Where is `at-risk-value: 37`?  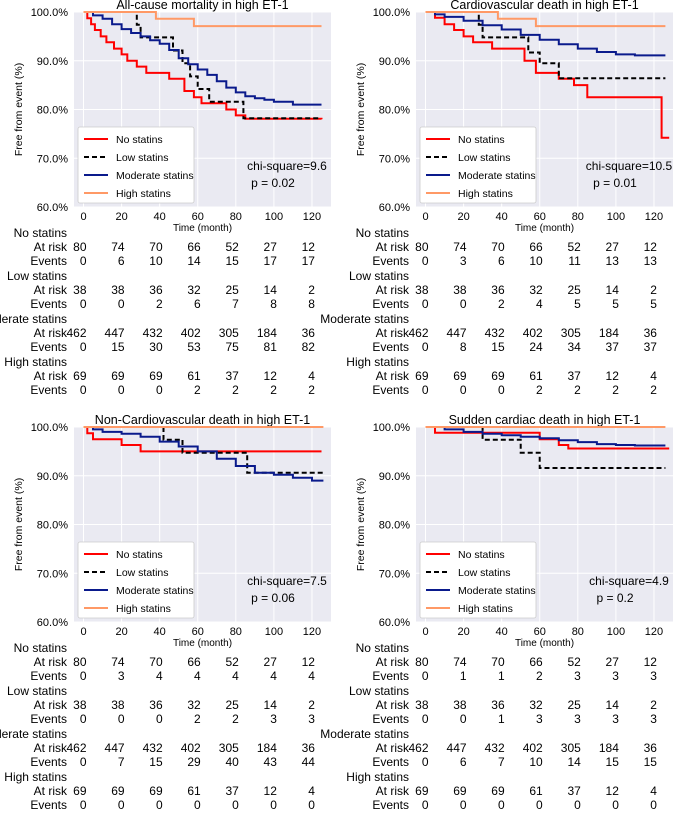
at-risk-value: 37 is located at coordinates (232, 791).